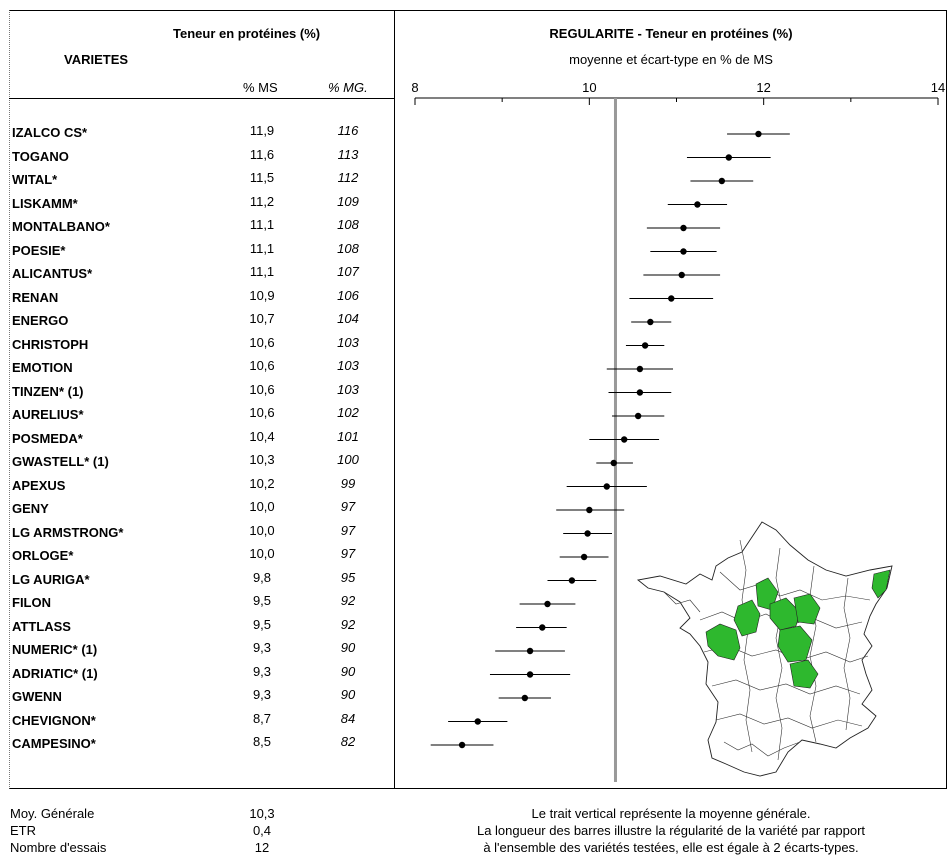 This screenshot has width=949, height=859. What do you see at coordinates (348, 295) in the screenshot?
I see `variety-mg-value: 106` at bounding box center [348, 295].